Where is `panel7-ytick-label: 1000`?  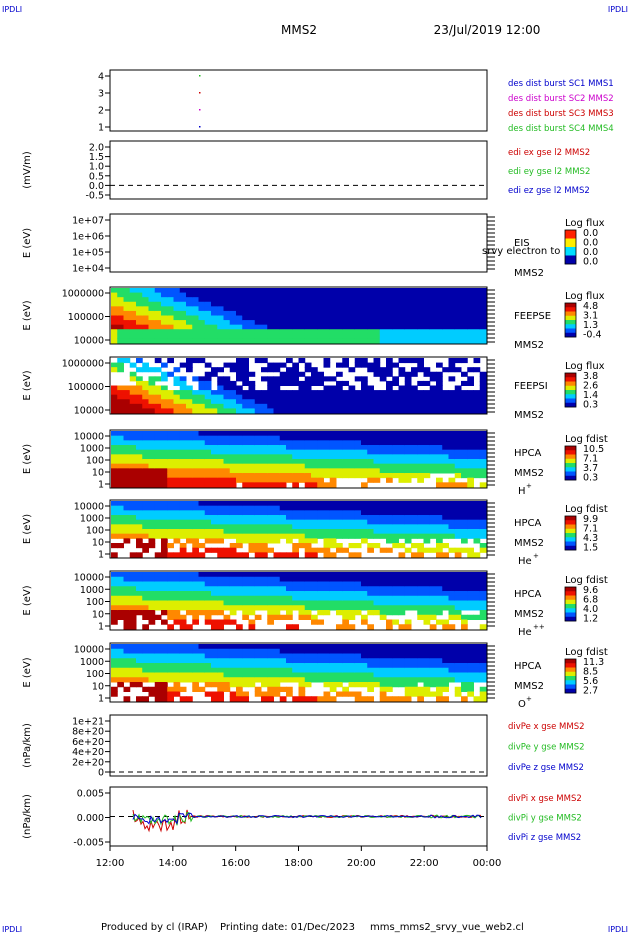
panel7-ytick-label: 1000 is located at coordinates (92, 519).